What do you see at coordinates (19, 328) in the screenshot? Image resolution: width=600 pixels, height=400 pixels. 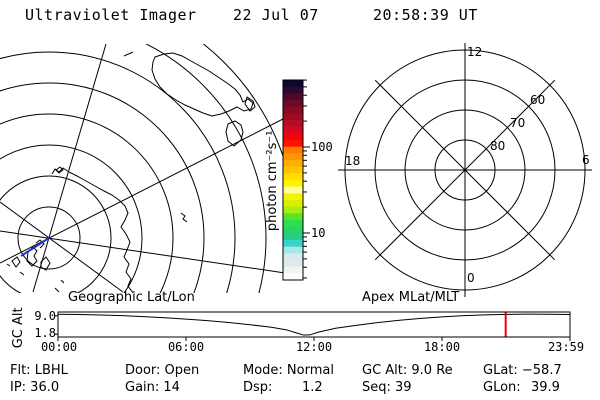 I see `strip-ylabel: GC Alt` at bounding box center [19, 328].